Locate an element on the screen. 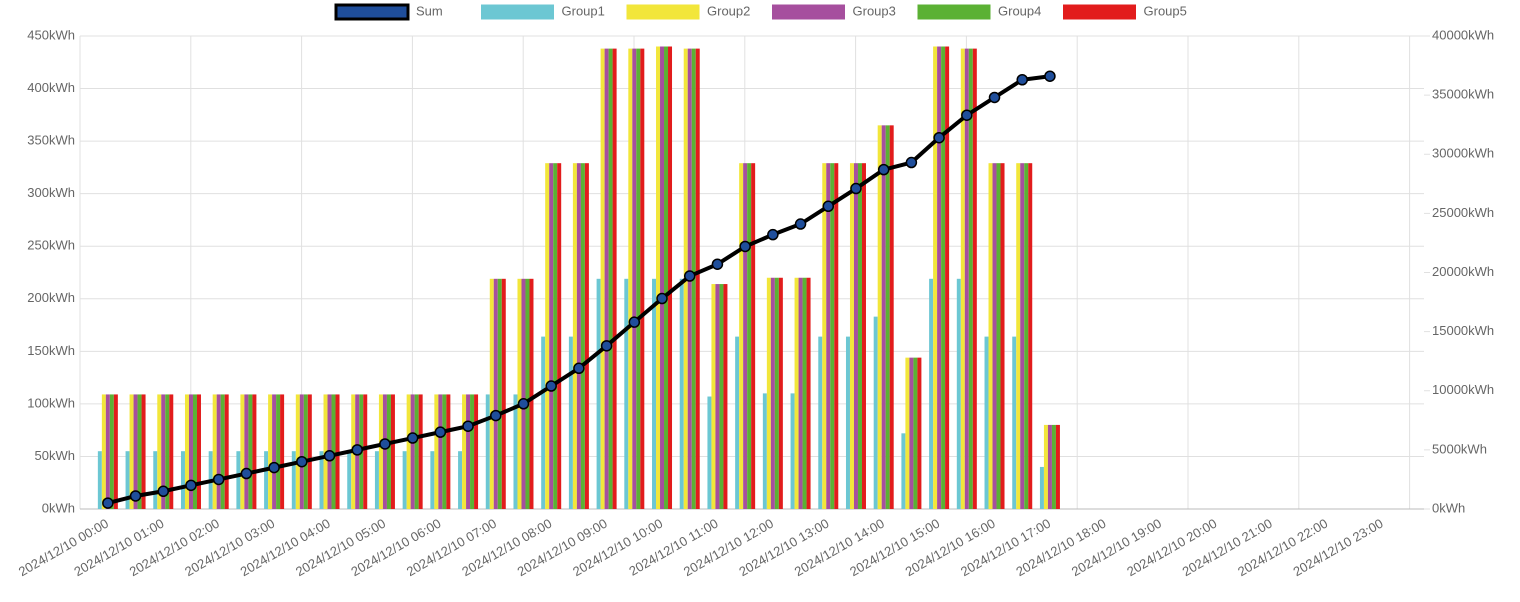  y-tick-label: 250kWh is located at coordinates (51, 245).